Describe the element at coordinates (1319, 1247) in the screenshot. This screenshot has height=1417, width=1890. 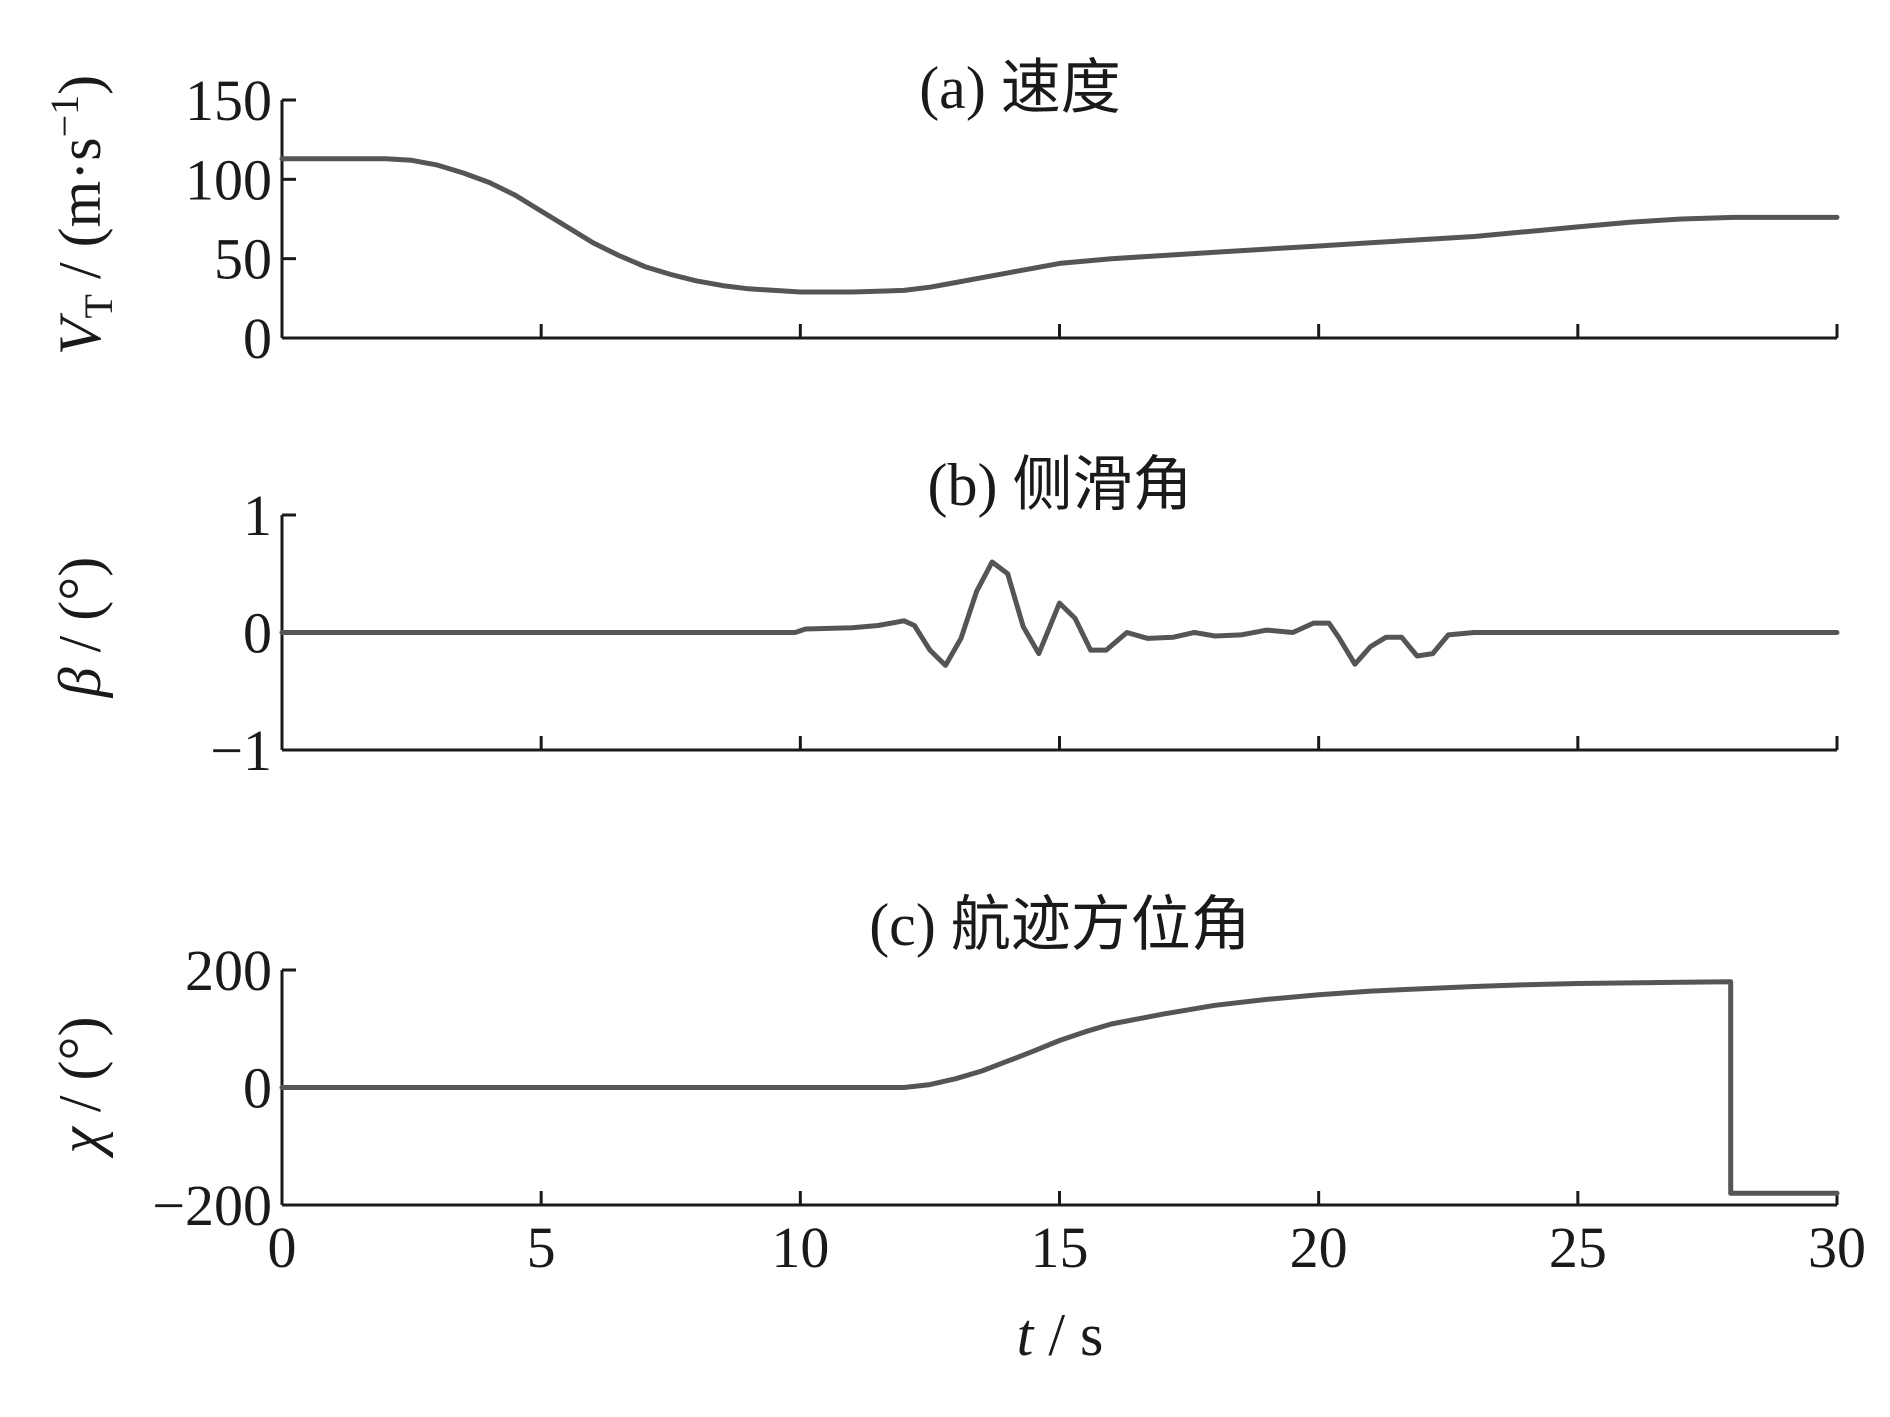
I see `x-tick-label: 20` at that location.